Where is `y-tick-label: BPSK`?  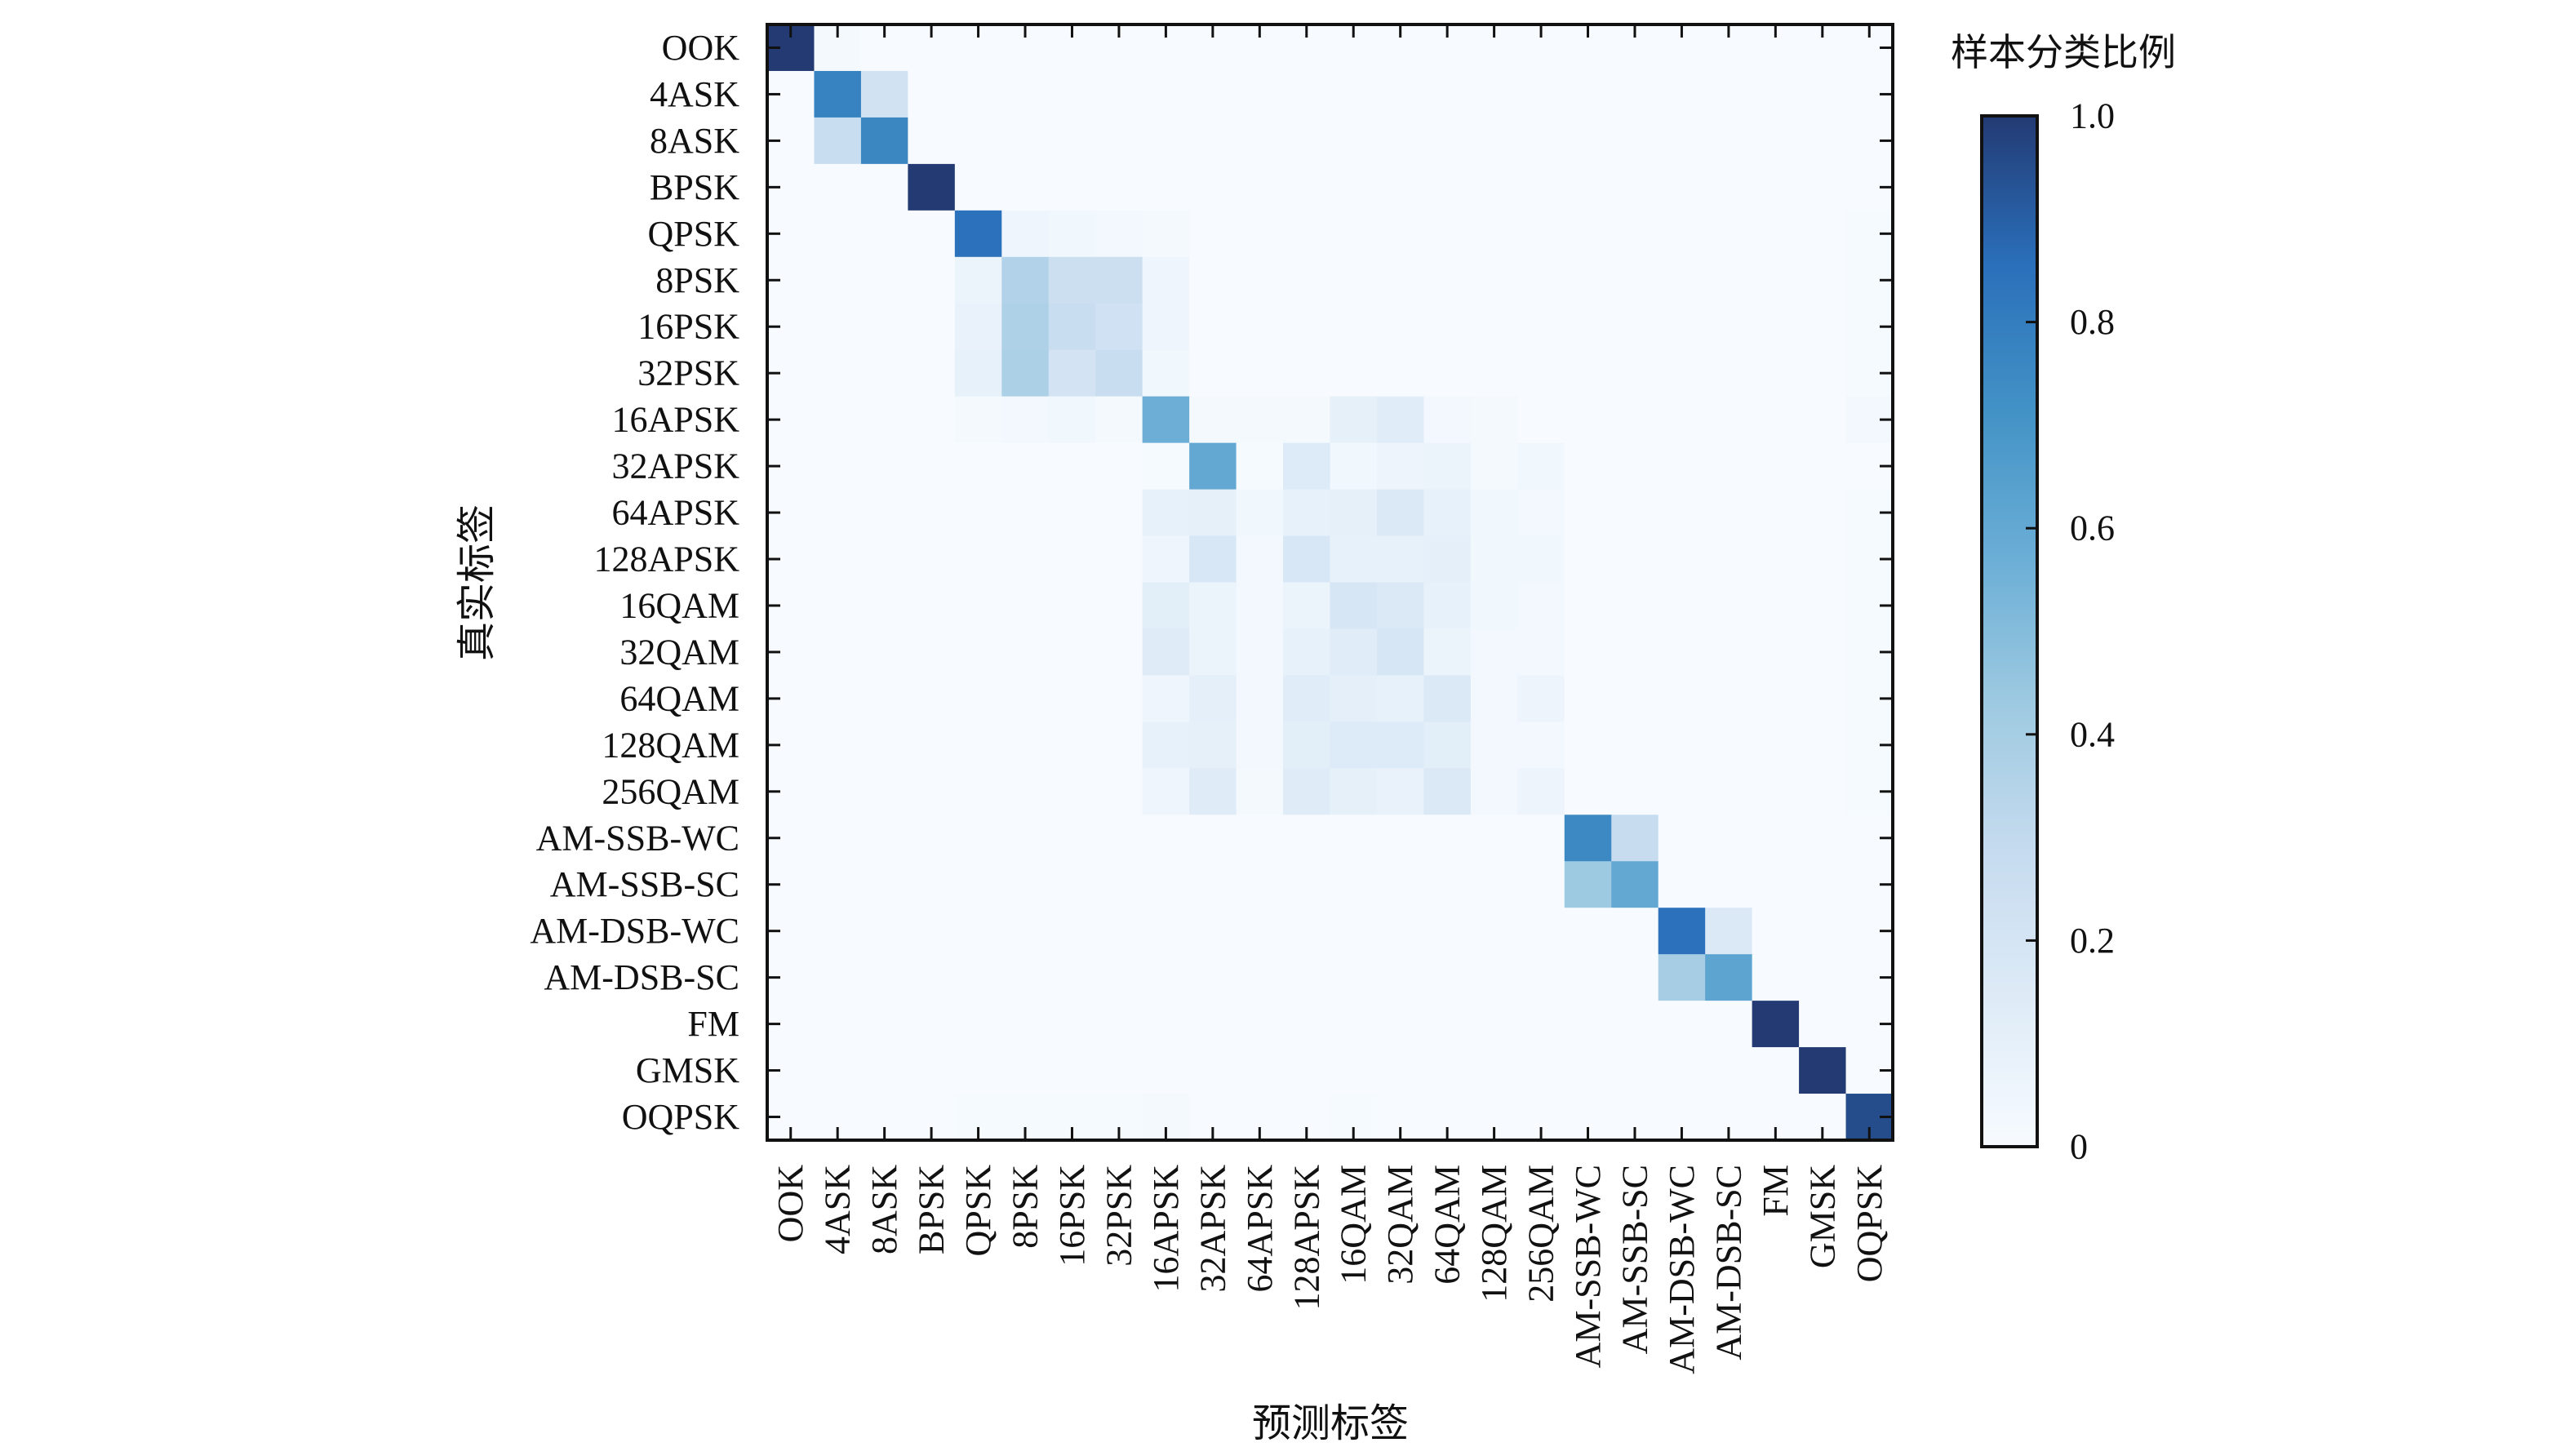 y-tick-label: BPSK is located at coordinates (694, 187).